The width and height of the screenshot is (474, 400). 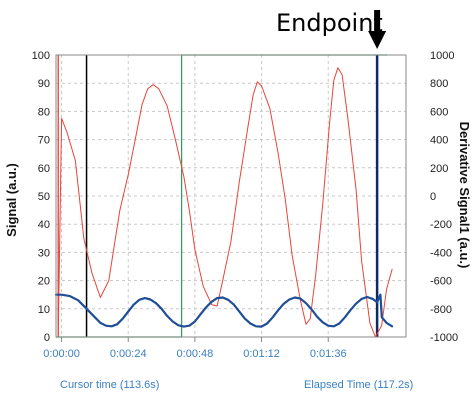 I want to click on y-axis-title: Signal (a.u.), so click(x=11, y=200).